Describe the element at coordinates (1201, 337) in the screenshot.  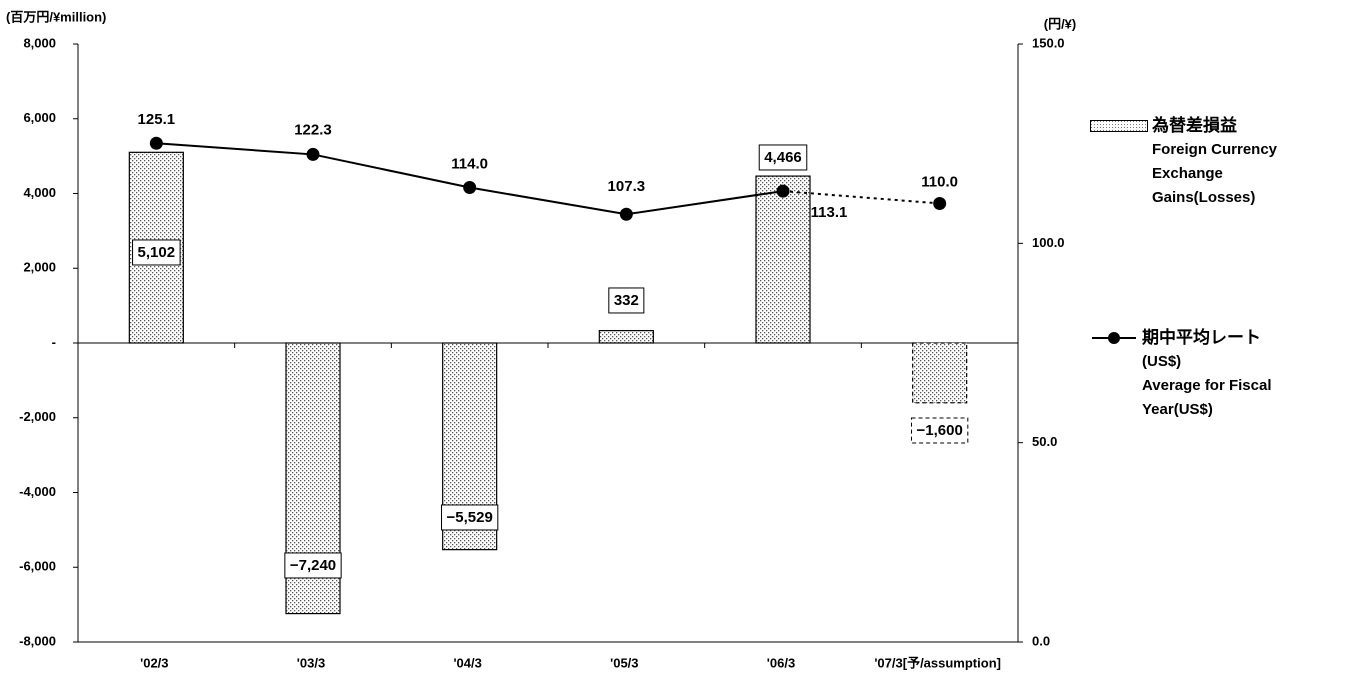
I see `legend-label: 期中平均レート` at that location.